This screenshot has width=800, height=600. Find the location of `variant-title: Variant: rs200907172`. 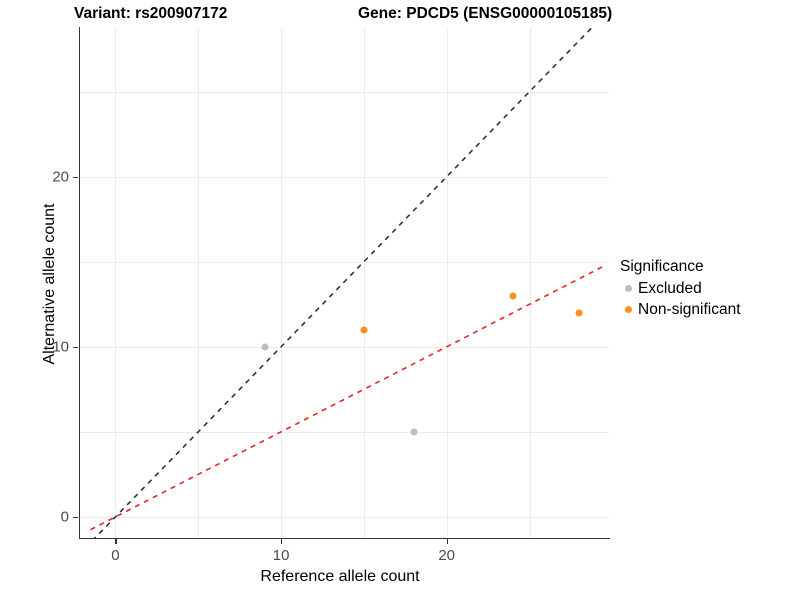

variant-title: Variant: rs200907172 is located at coordinates (151, 13).